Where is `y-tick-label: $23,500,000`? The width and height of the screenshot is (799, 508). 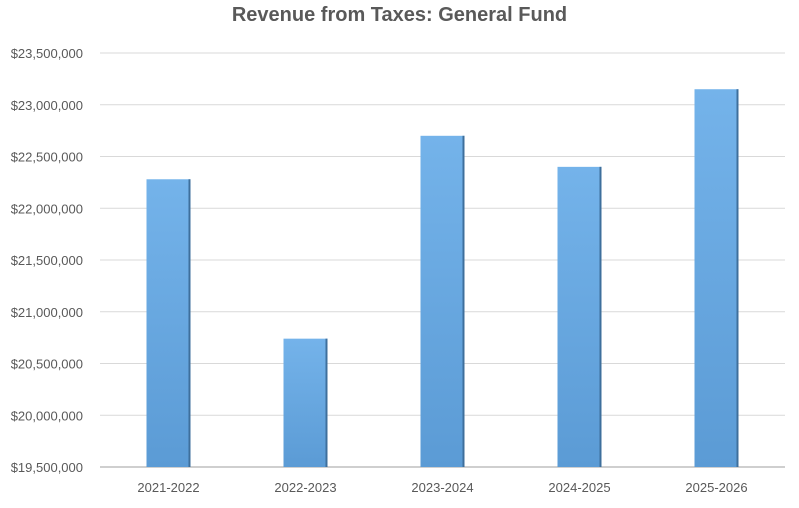
y-tick-label: $23,500,000 is located at coordinates (47, 53).